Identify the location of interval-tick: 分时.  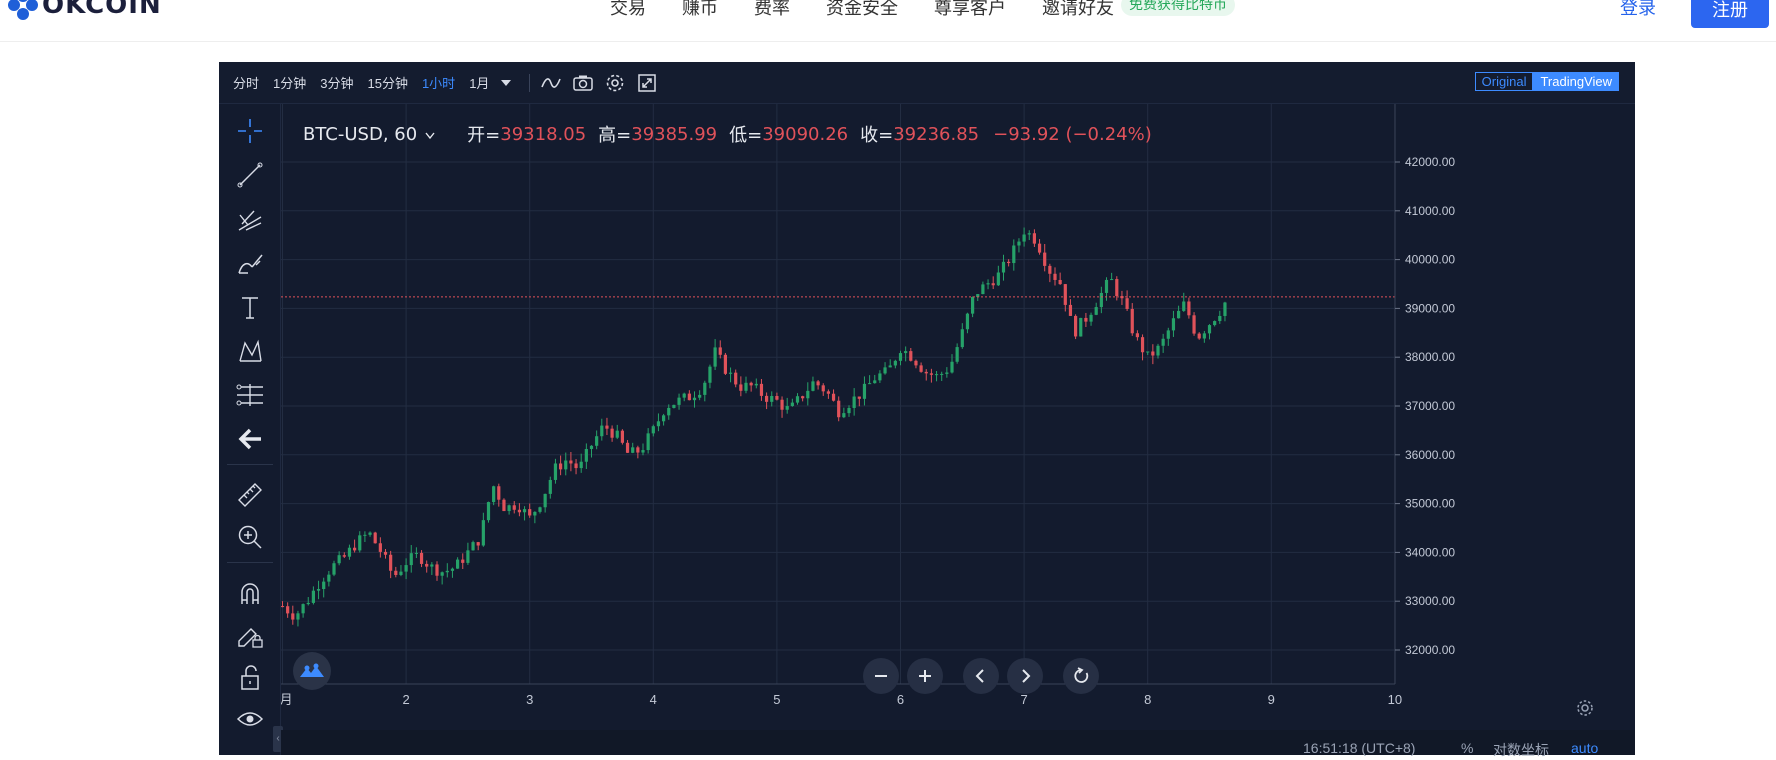
(246, 83).